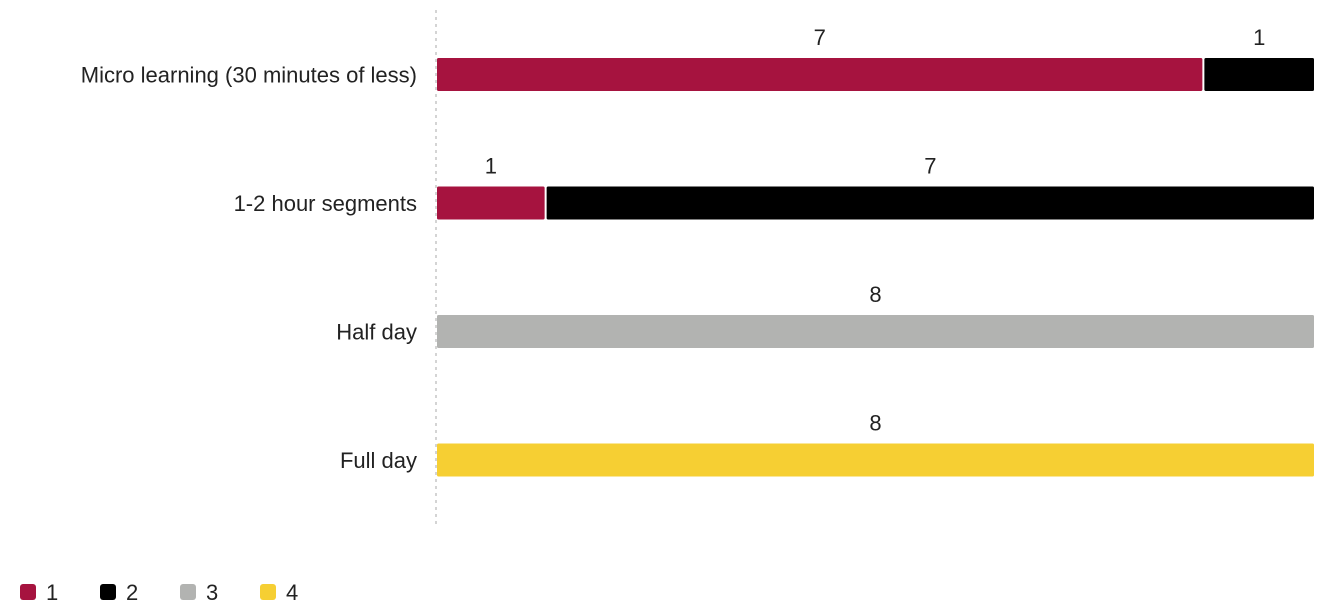  What do you see at coordinates (376, 332) in the screenshot?
I see `category-label: Half day` at bounding box center [376, 332].